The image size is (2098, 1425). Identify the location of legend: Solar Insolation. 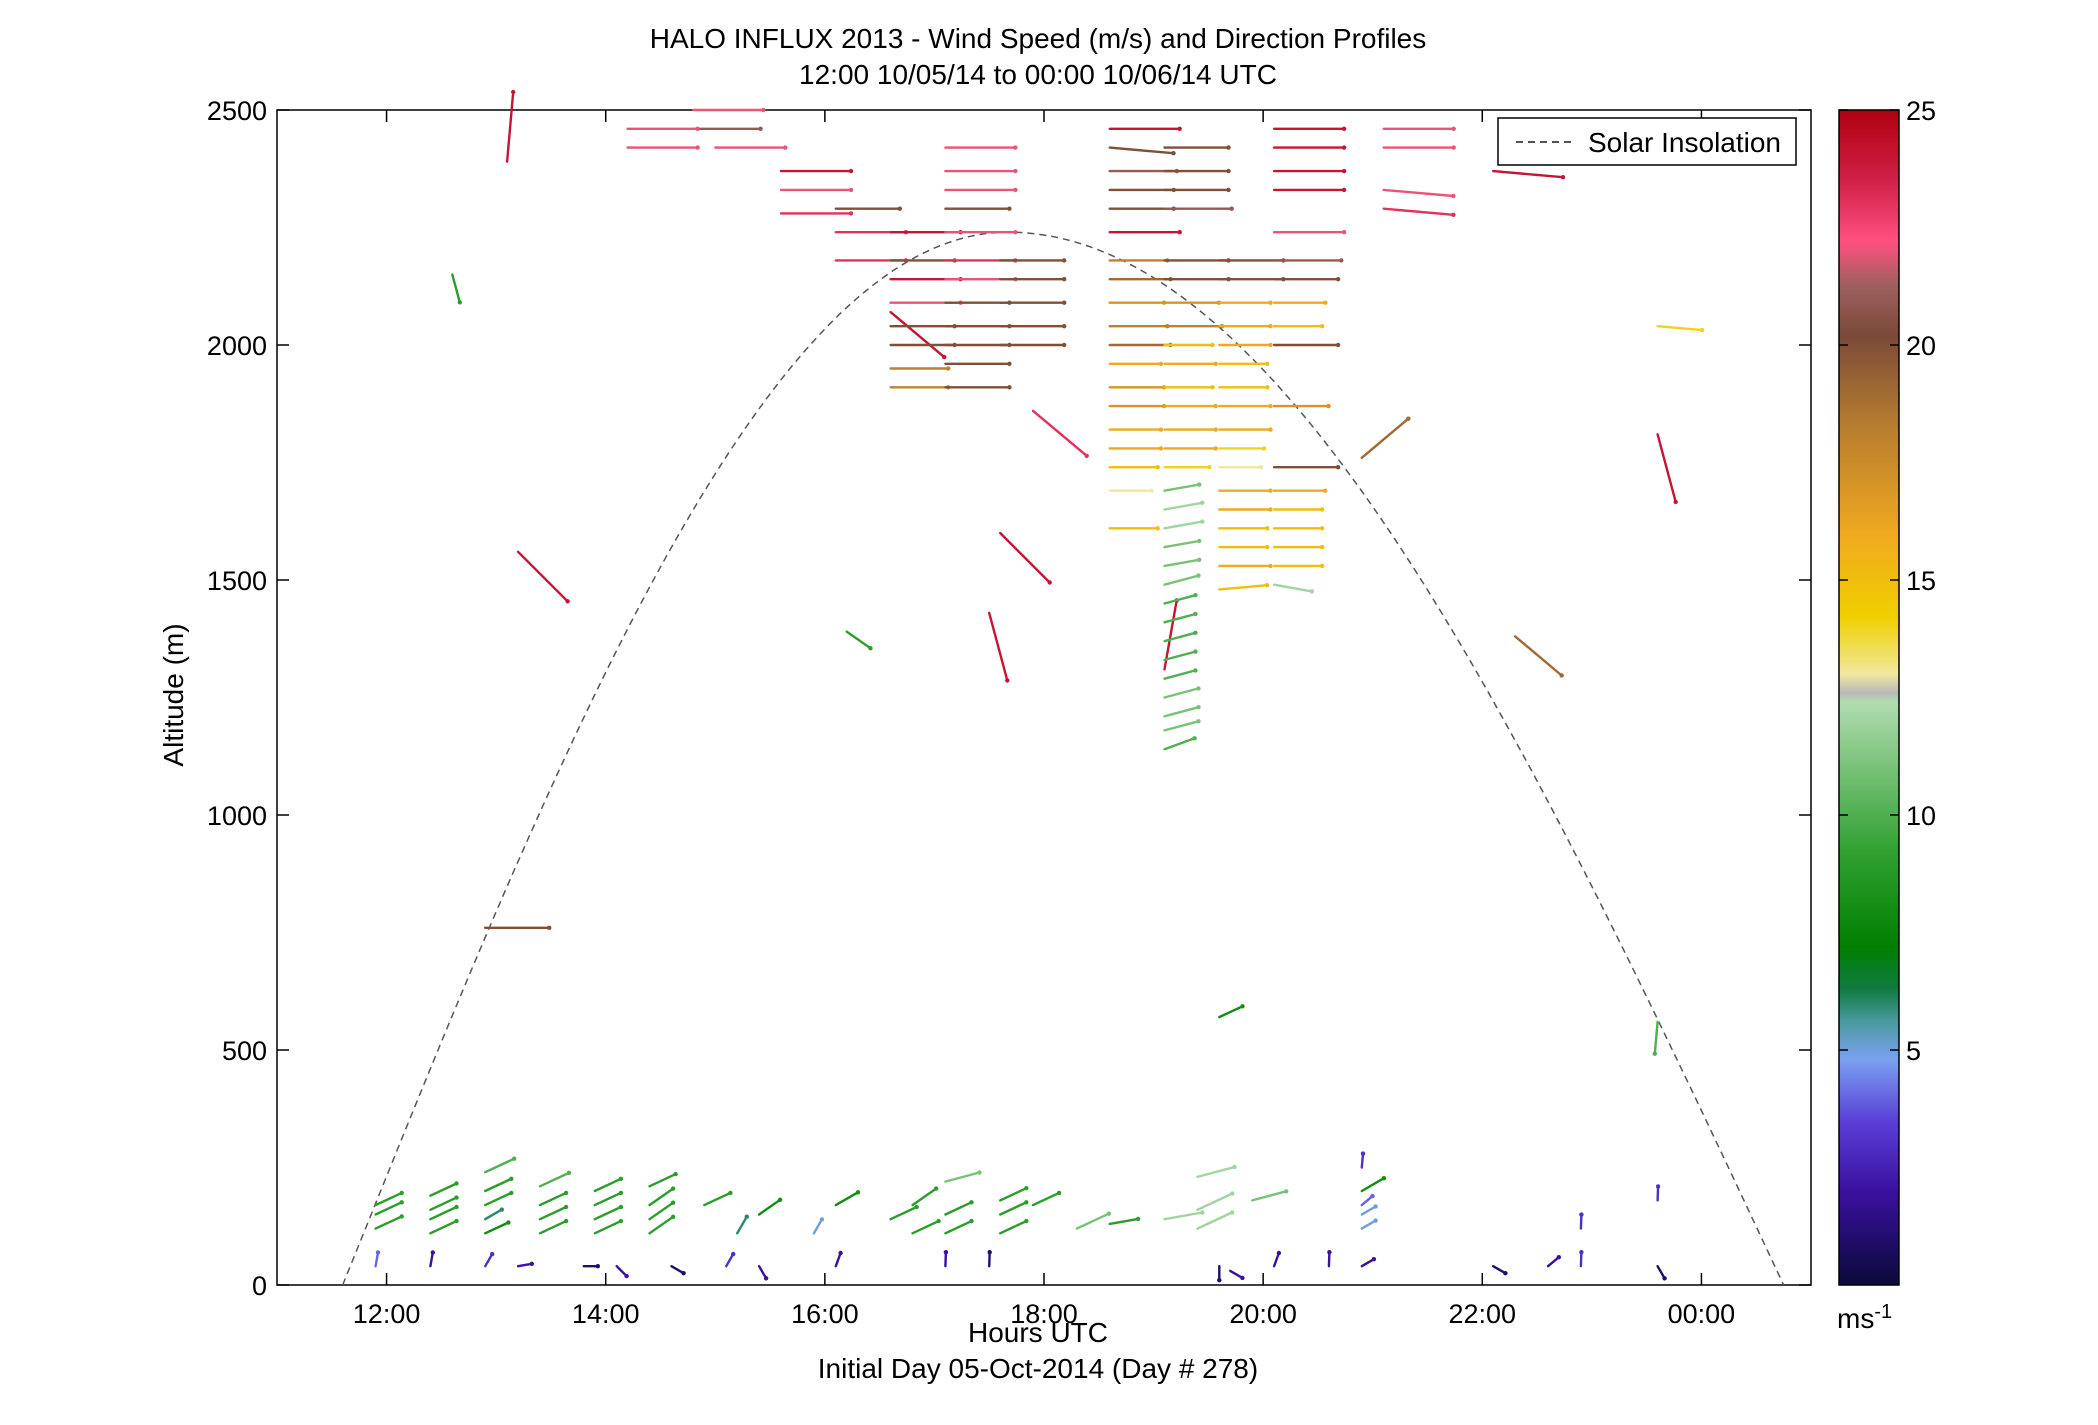
(1647, 141).